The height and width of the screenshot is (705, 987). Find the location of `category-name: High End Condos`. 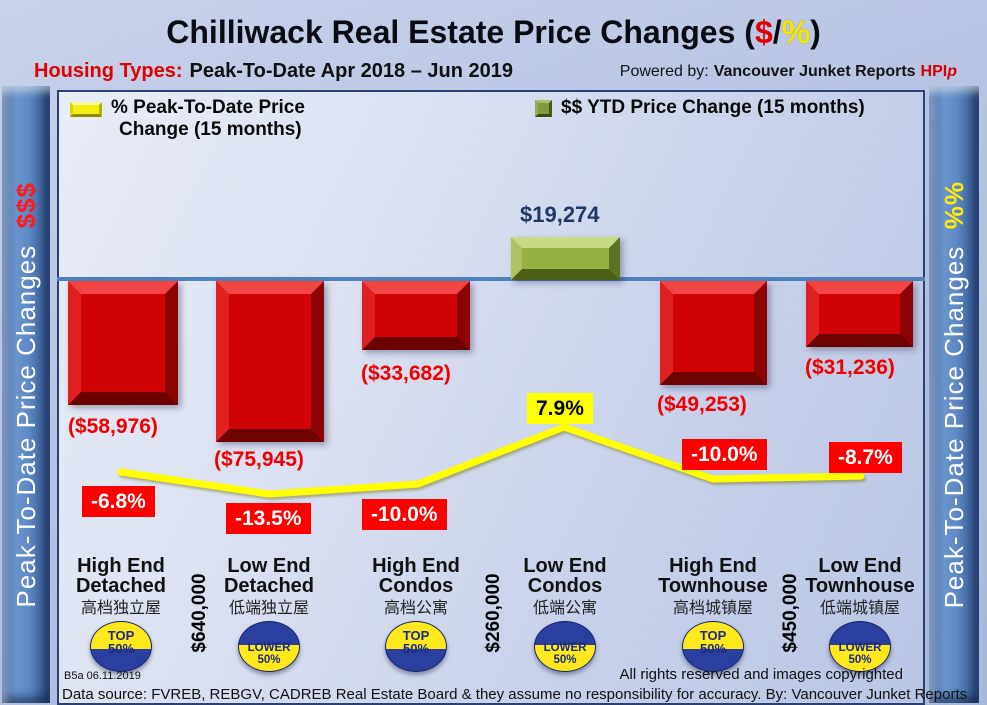

category-name: High End Condos is located at coordinates (416, 576).